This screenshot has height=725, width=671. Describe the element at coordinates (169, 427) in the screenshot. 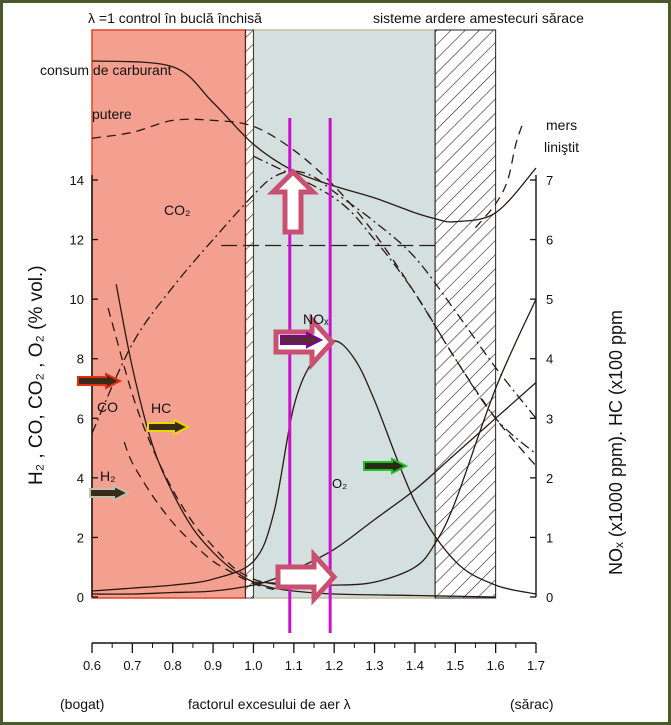

I see `arrow-hc` at that location.